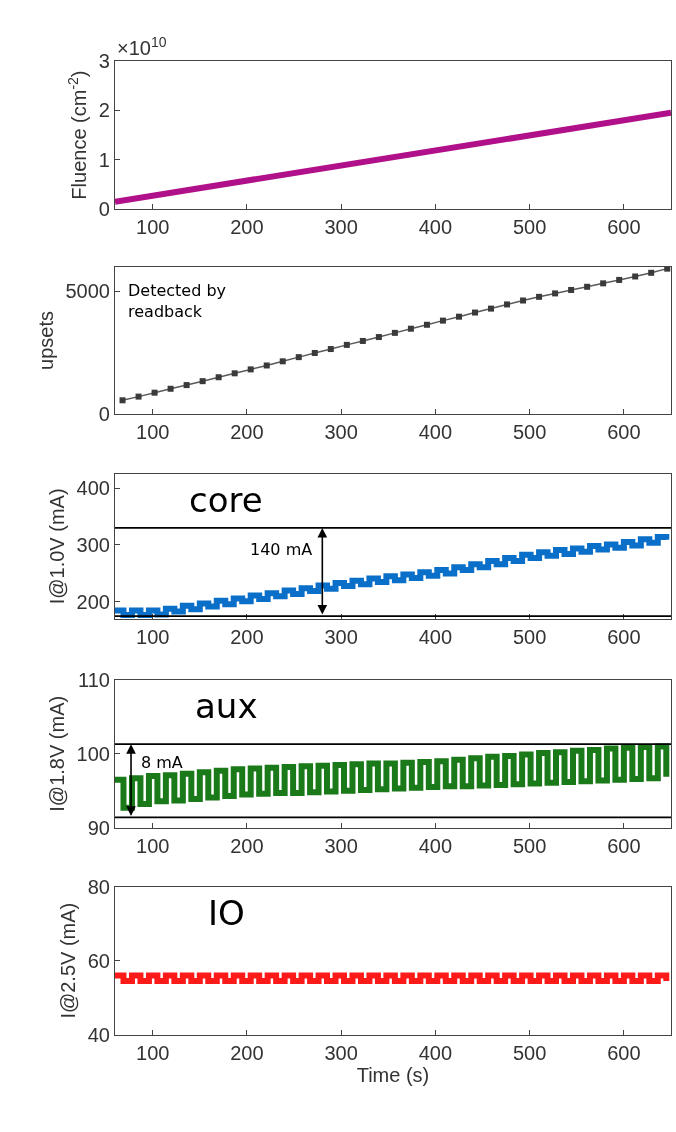 This screenshot has width=676, height=1132. Describe the element at coordinates (226, 706) in the screenshot. I see `chart-title: aux` at that location.